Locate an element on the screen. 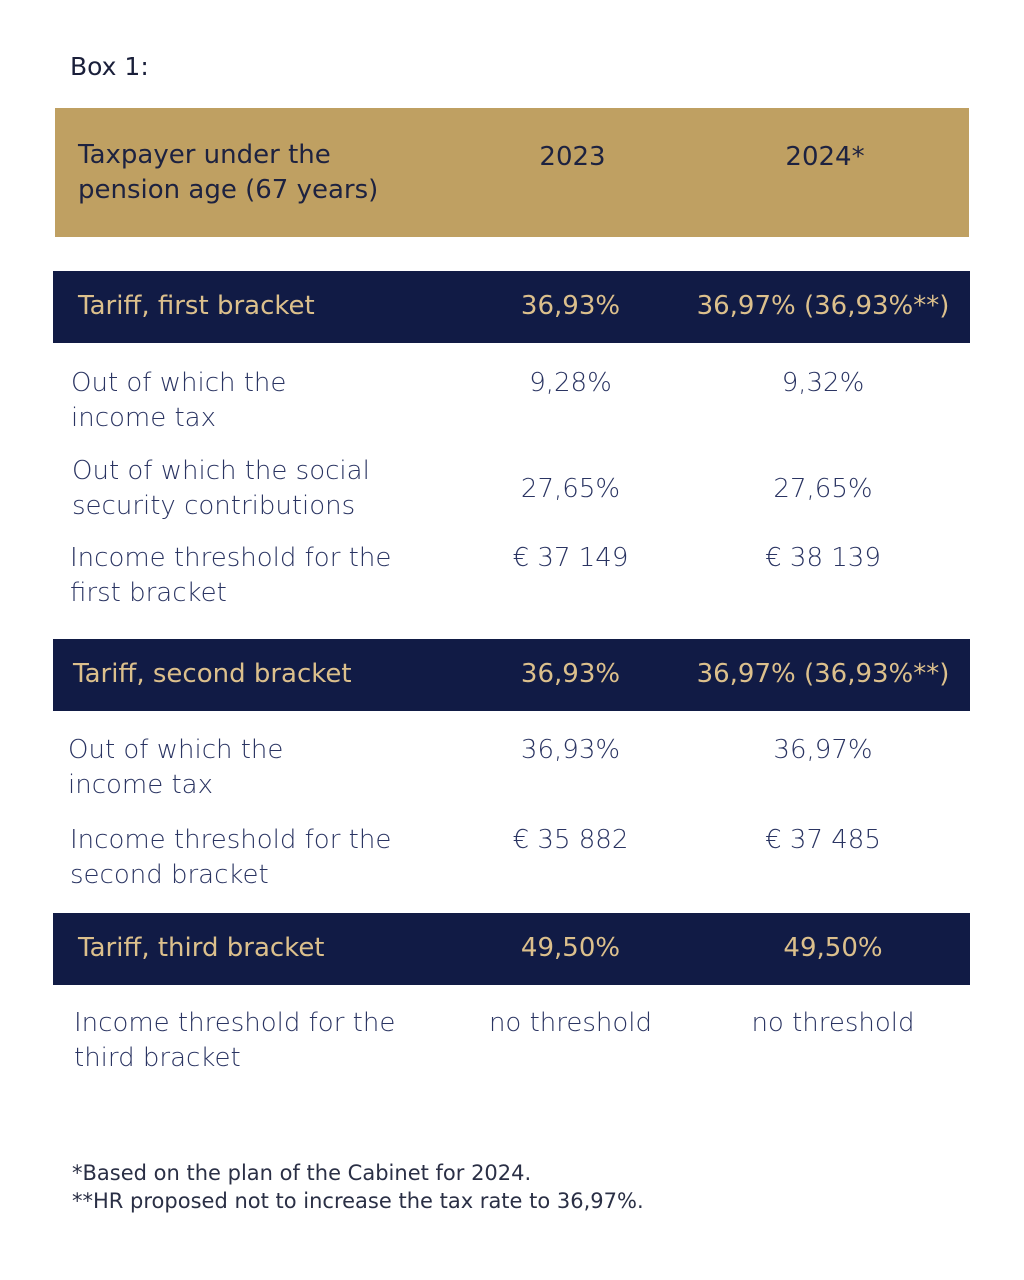 Image resolution: width=1024 pixels, height=1280 pixels. row-label: Income threshold for the second bracket is located at coordinates (231, 857).